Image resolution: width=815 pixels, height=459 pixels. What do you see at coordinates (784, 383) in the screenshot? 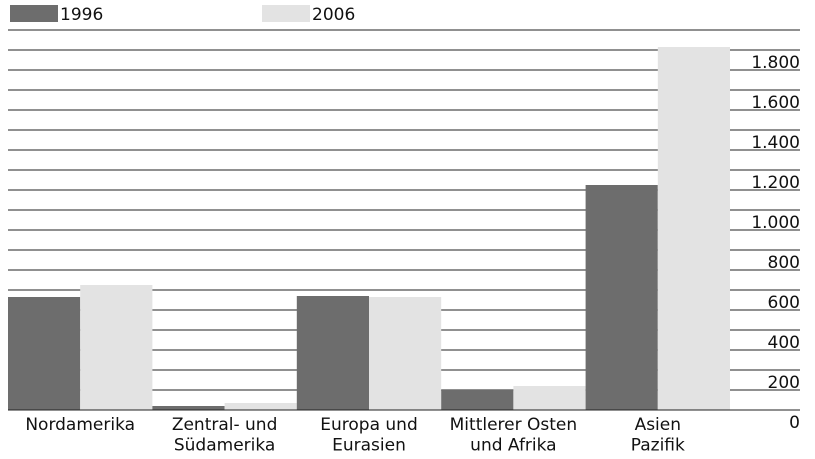
I see `y-tick-label: 200` at bounding box center [784, 383].